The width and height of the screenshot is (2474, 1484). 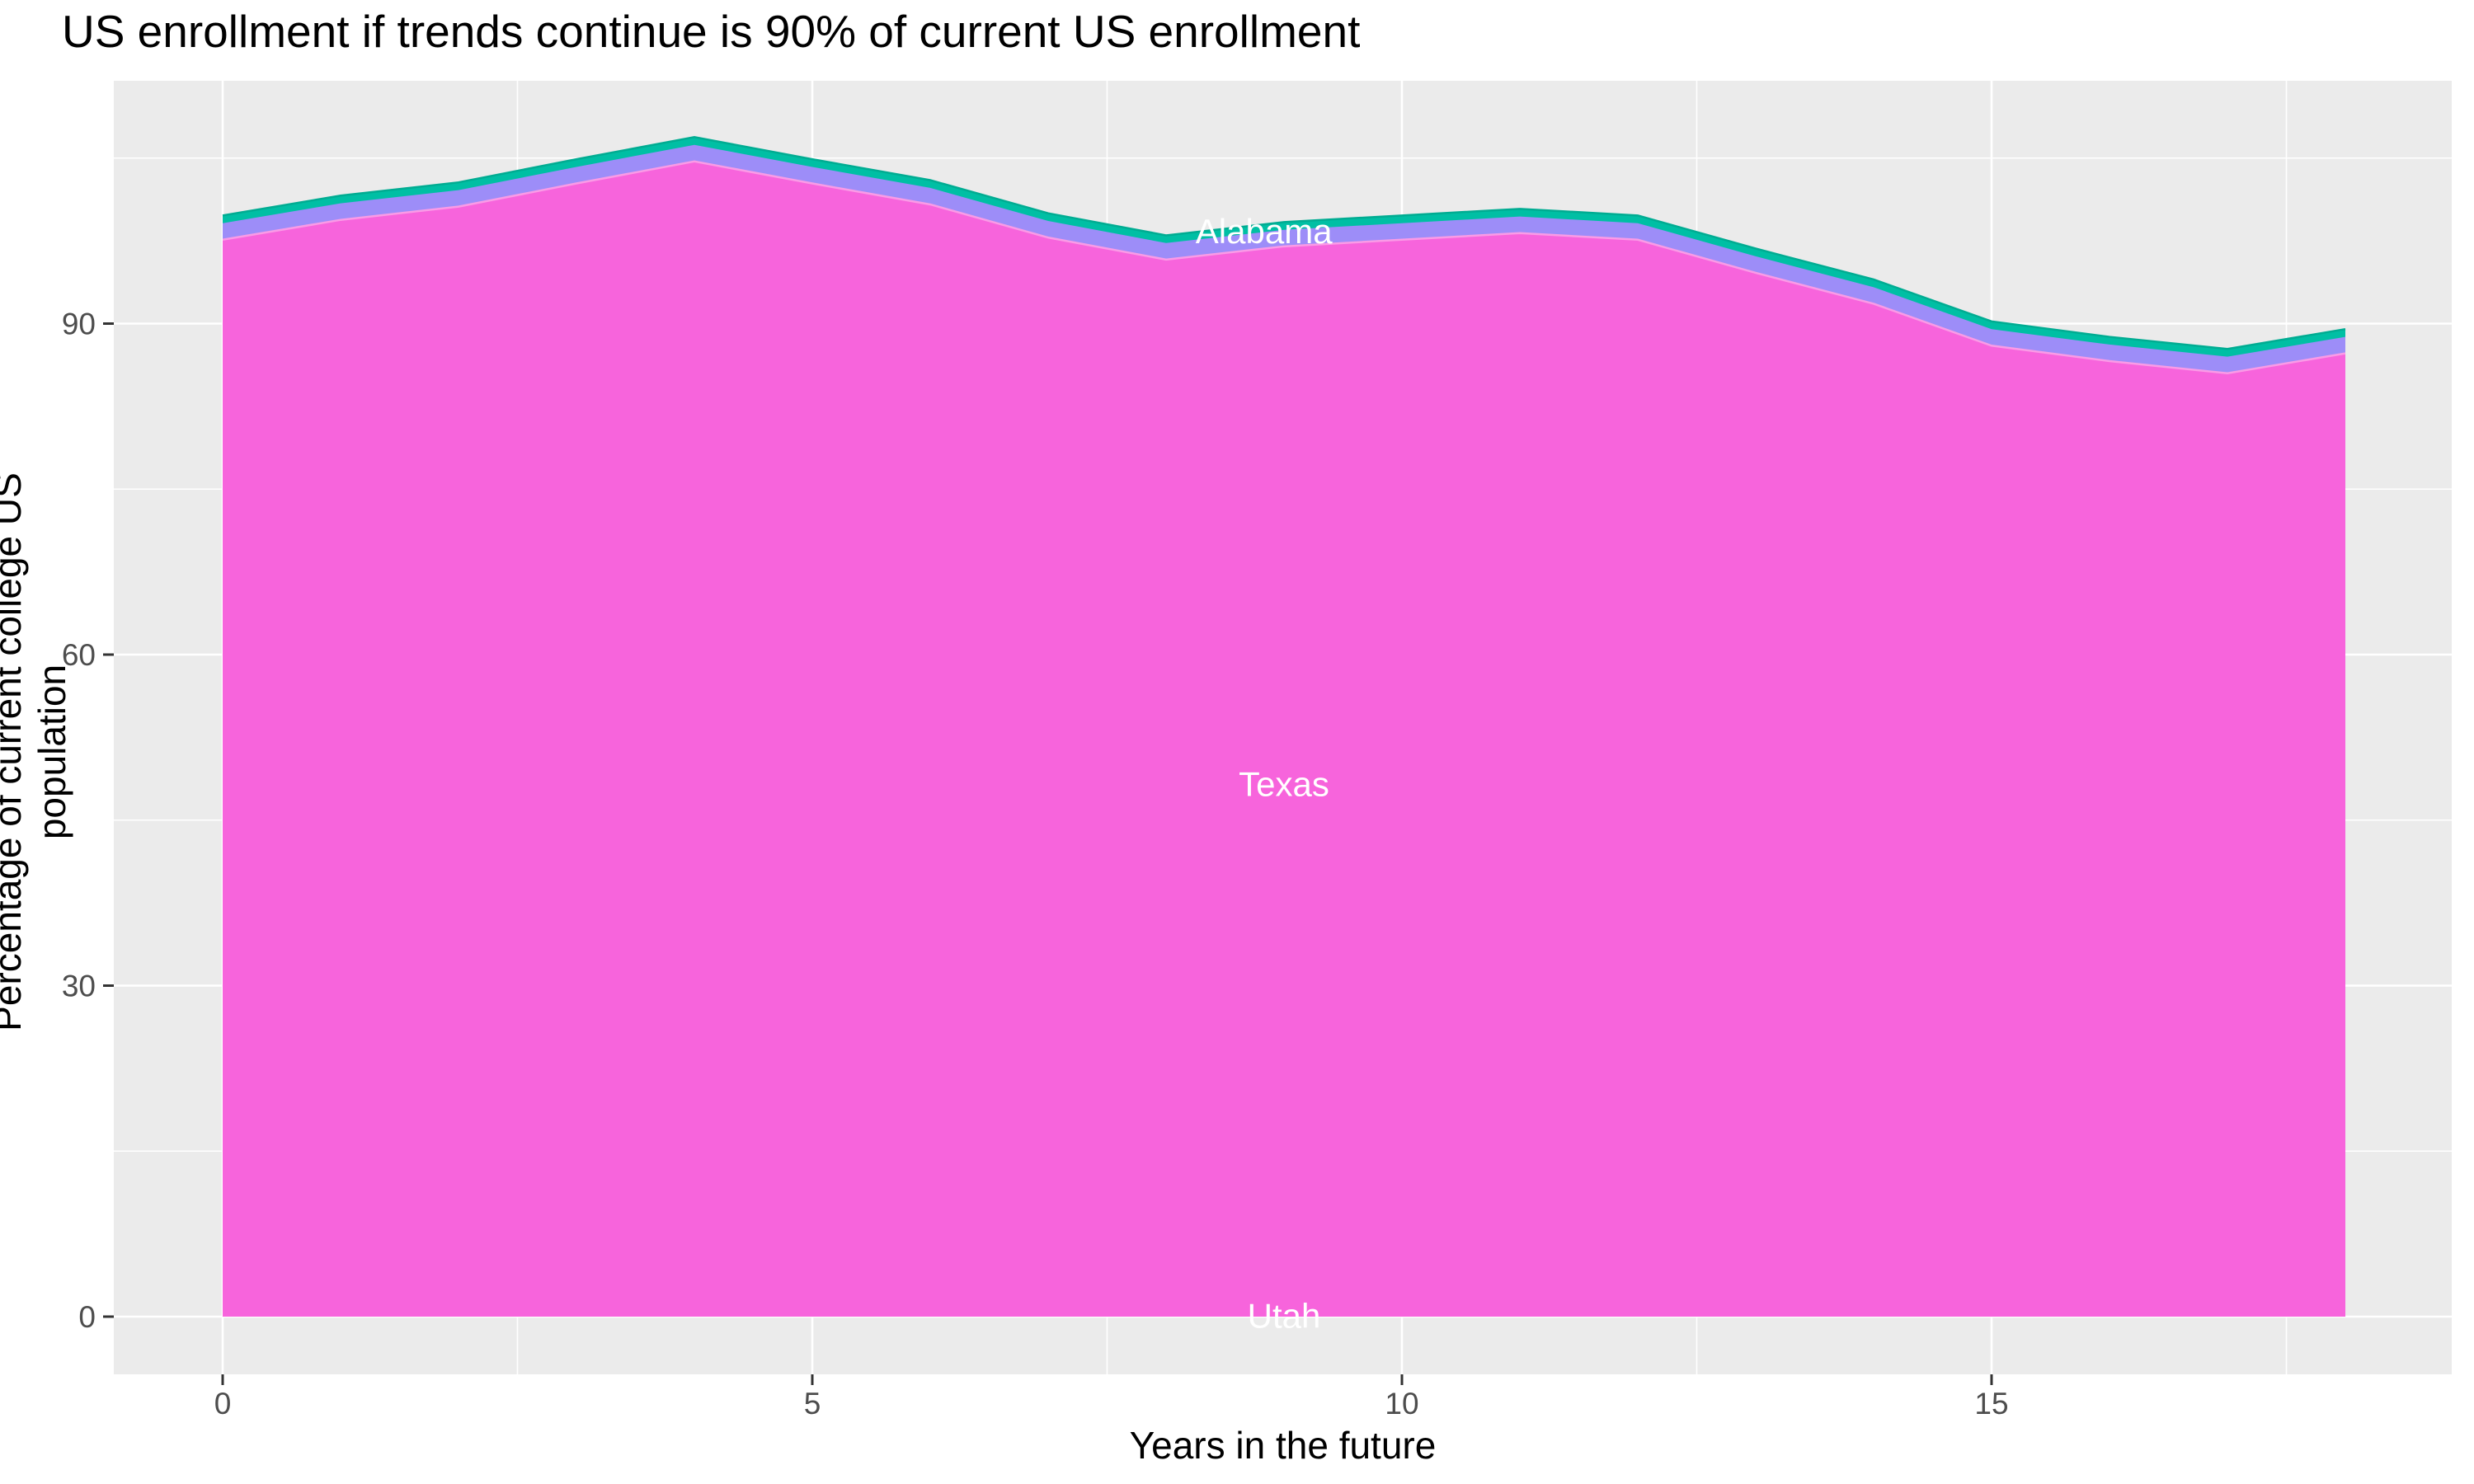 I want to click on x-tick-label-0: 0, so click(x=223, y=1404).